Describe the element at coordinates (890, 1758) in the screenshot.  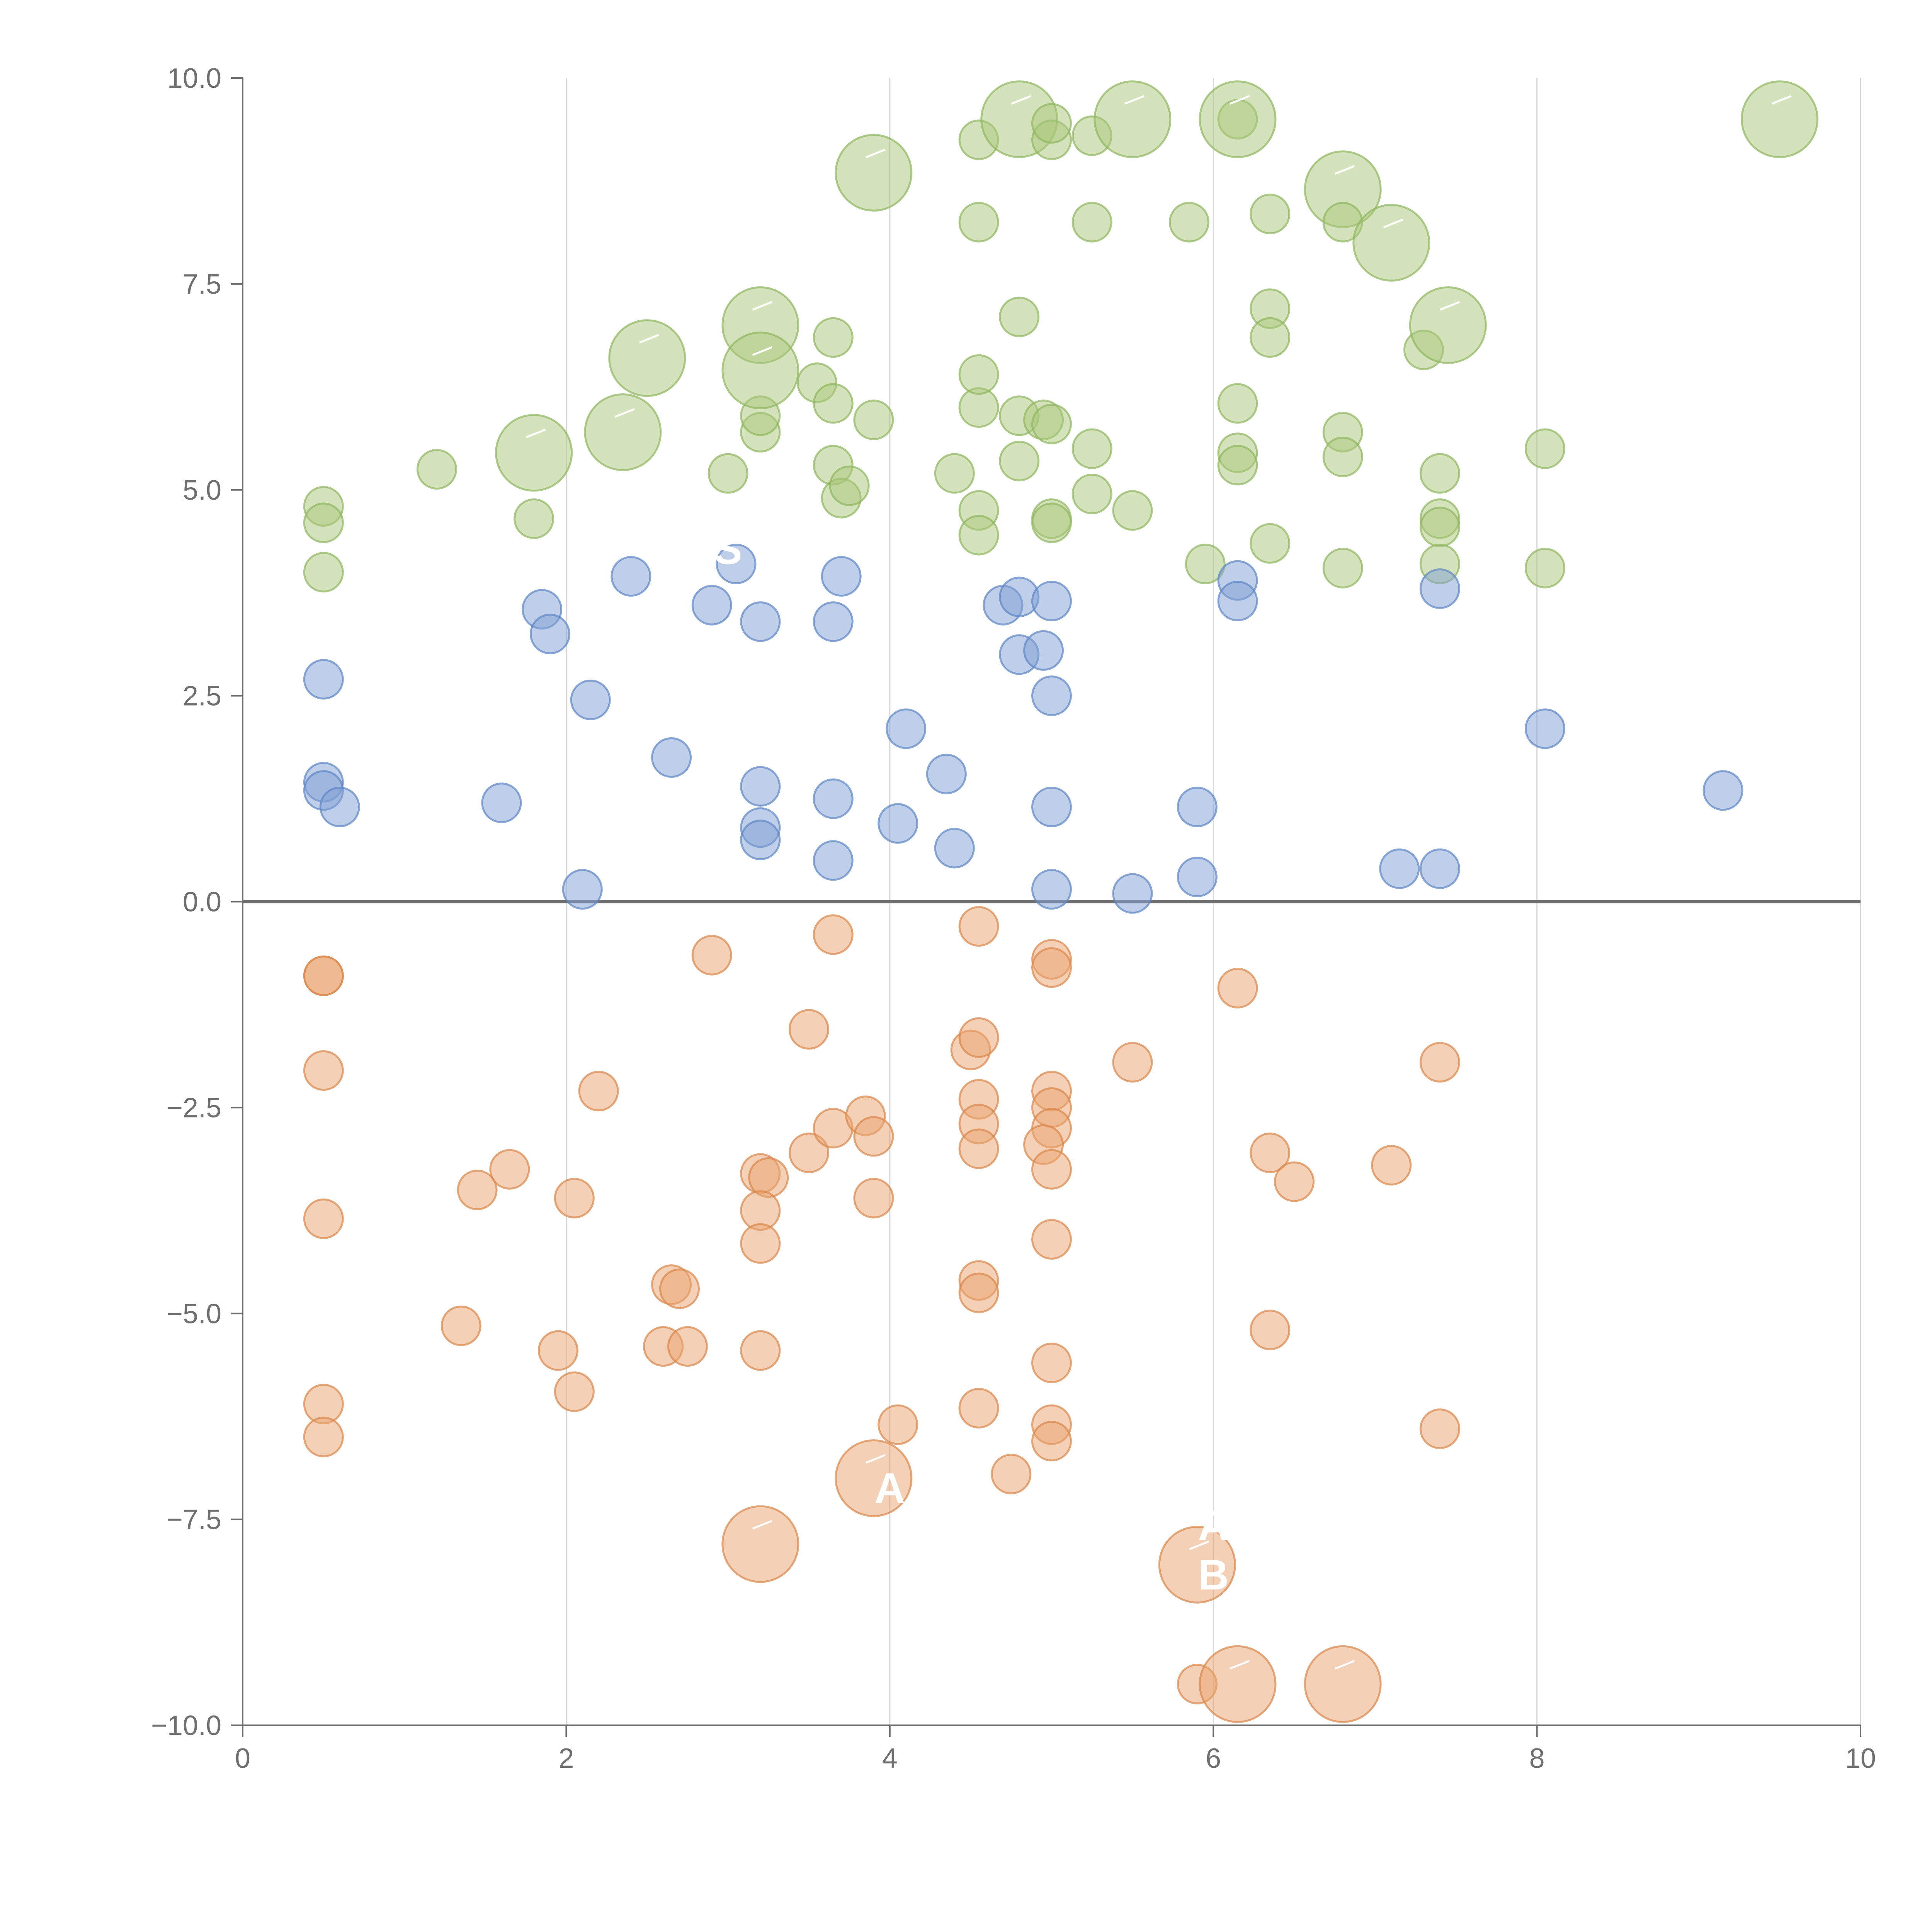
I see `x-tick-label: 4` at that location.